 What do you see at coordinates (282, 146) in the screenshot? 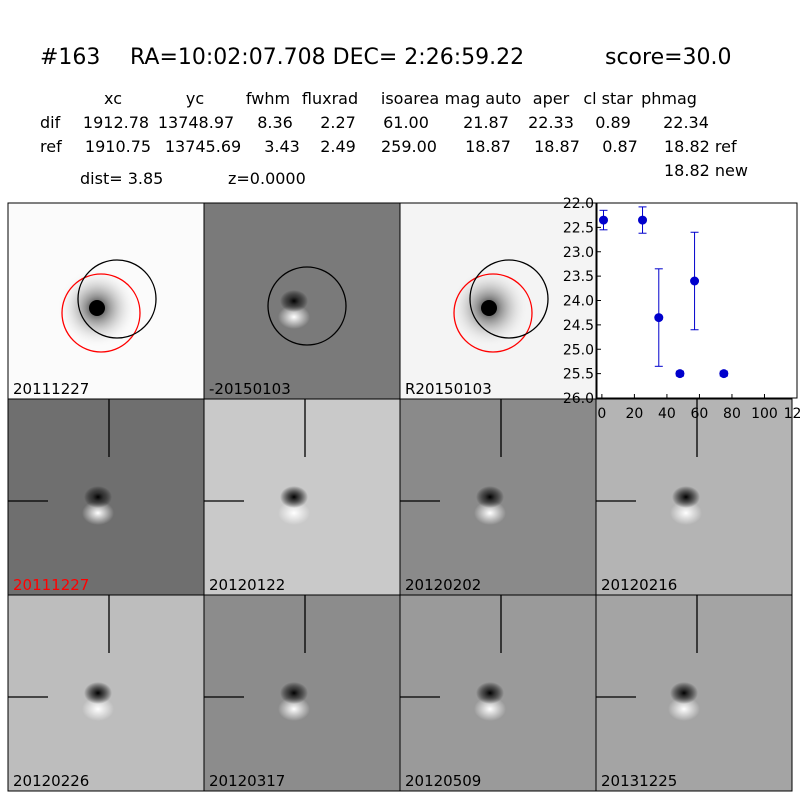
I see `table-cell: 3.43` at bounding box center [282, 146].